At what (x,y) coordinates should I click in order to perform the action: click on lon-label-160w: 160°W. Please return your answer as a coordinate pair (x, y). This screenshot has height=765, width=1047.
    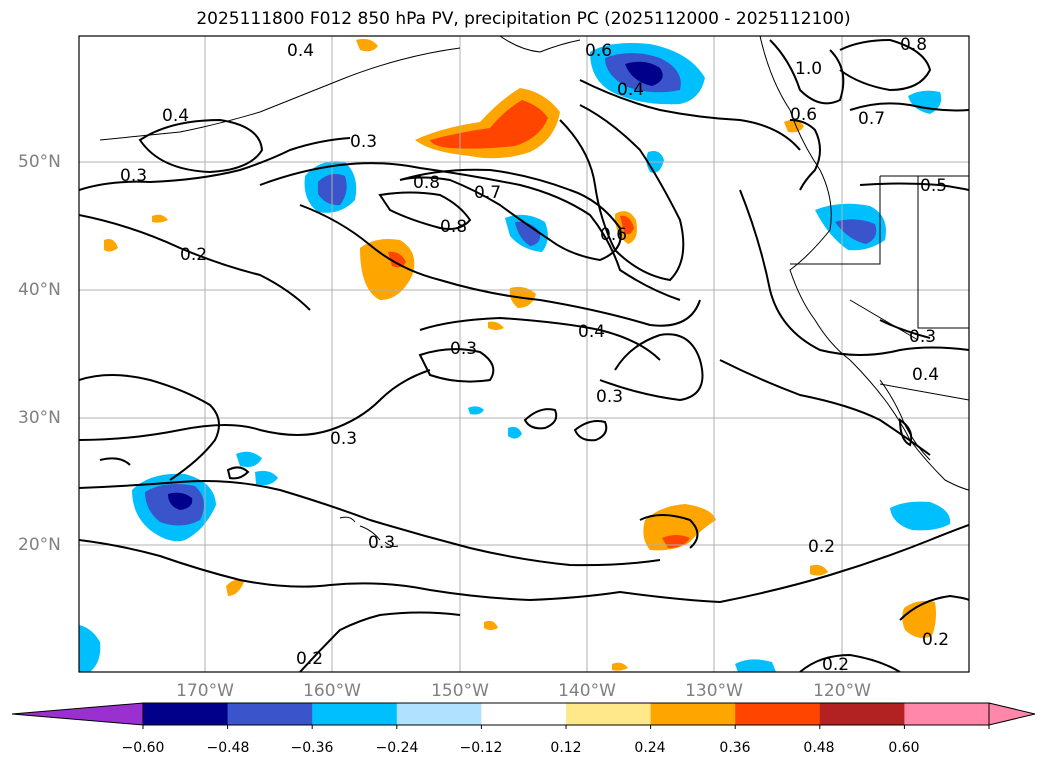
    Looking at the image, I should click on (332, 691).